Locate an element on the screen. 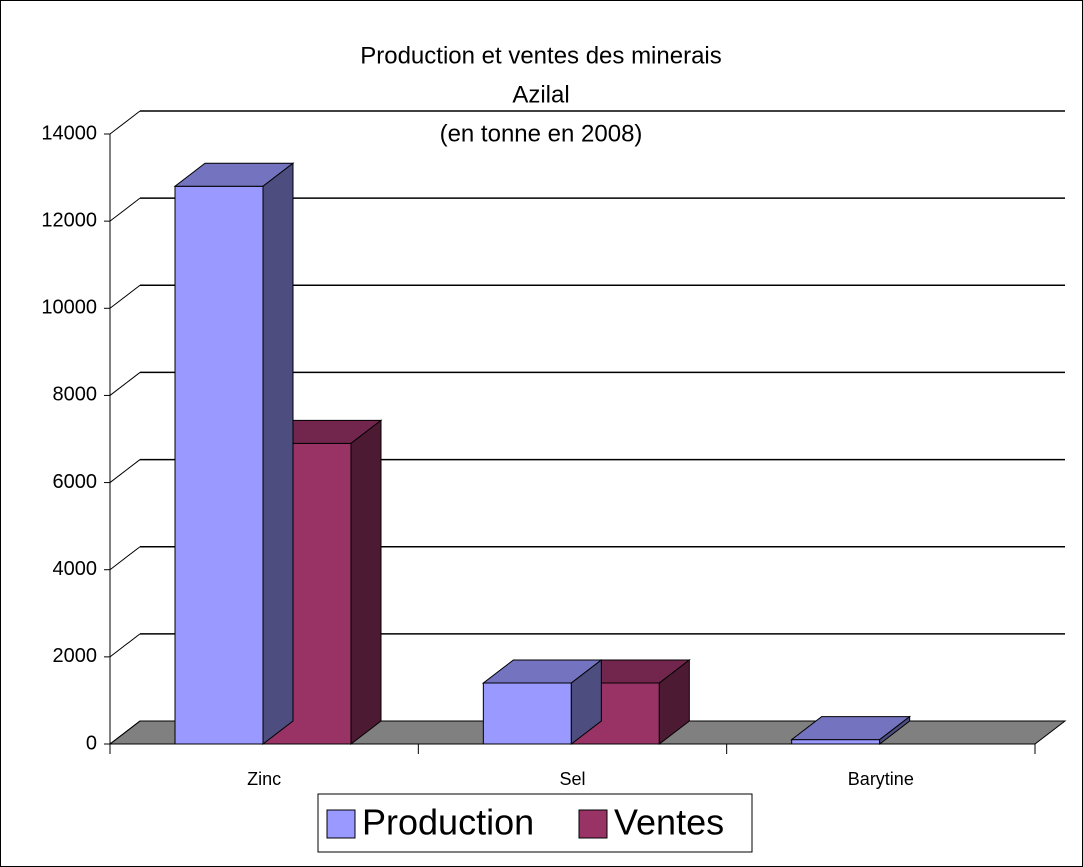  y-tick-label: 14000 is located at coordinates (69, 133).